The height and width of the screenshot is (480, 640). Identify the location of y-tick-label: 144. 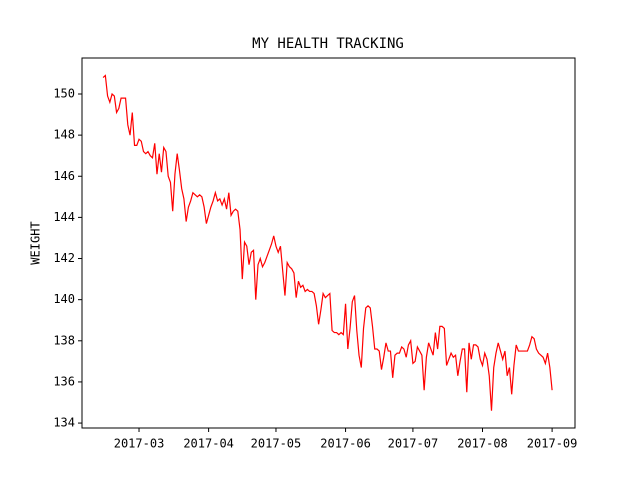
(64, 217).